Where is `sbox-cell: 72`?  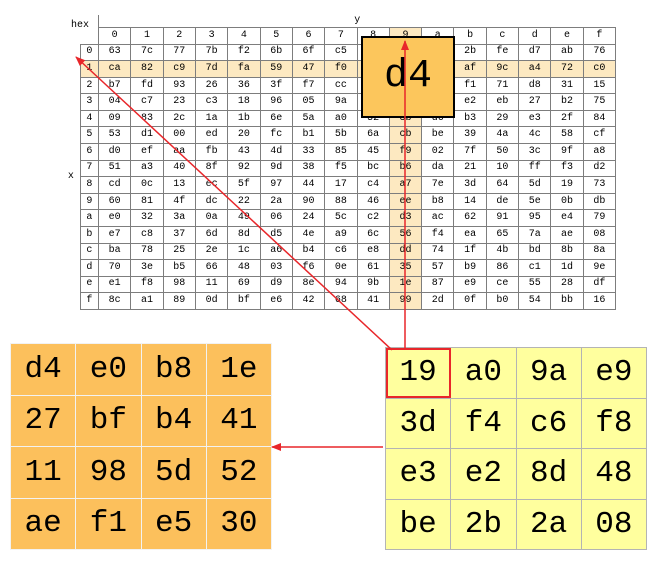
sbox-cell: 72 is located at coordinates (567, 69).